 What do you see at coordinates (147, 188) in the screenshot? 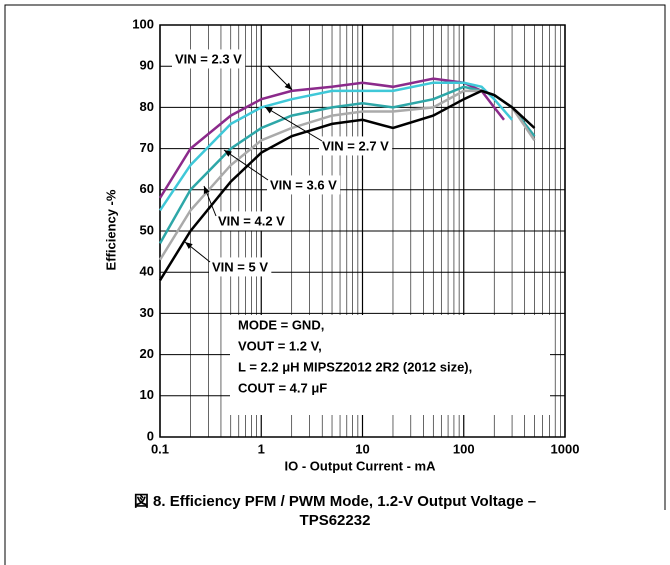
I see `y-tick-label: 60` at bounding box center [147, 188].